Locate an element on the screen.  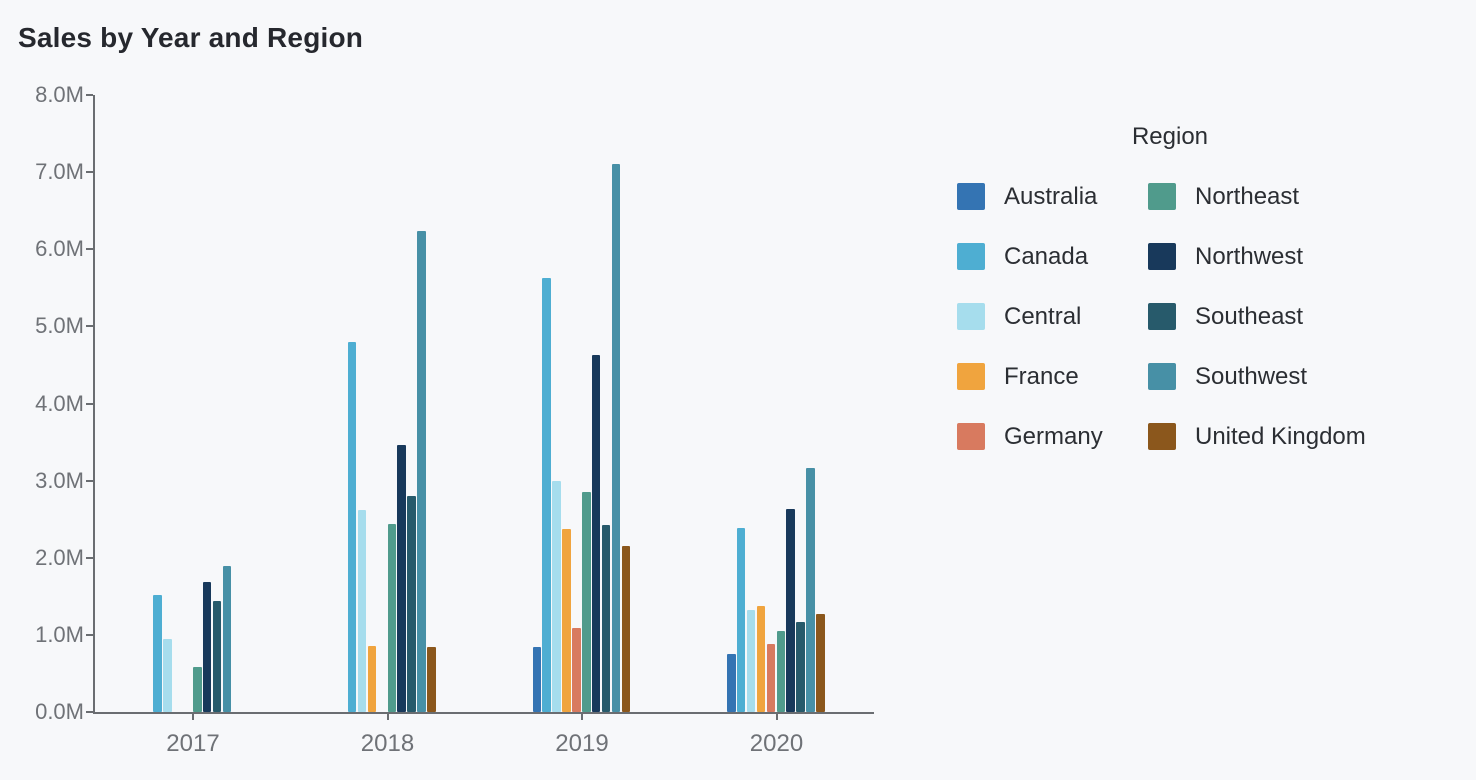
bar-2017-northeast is located at coordinates (197, 689).